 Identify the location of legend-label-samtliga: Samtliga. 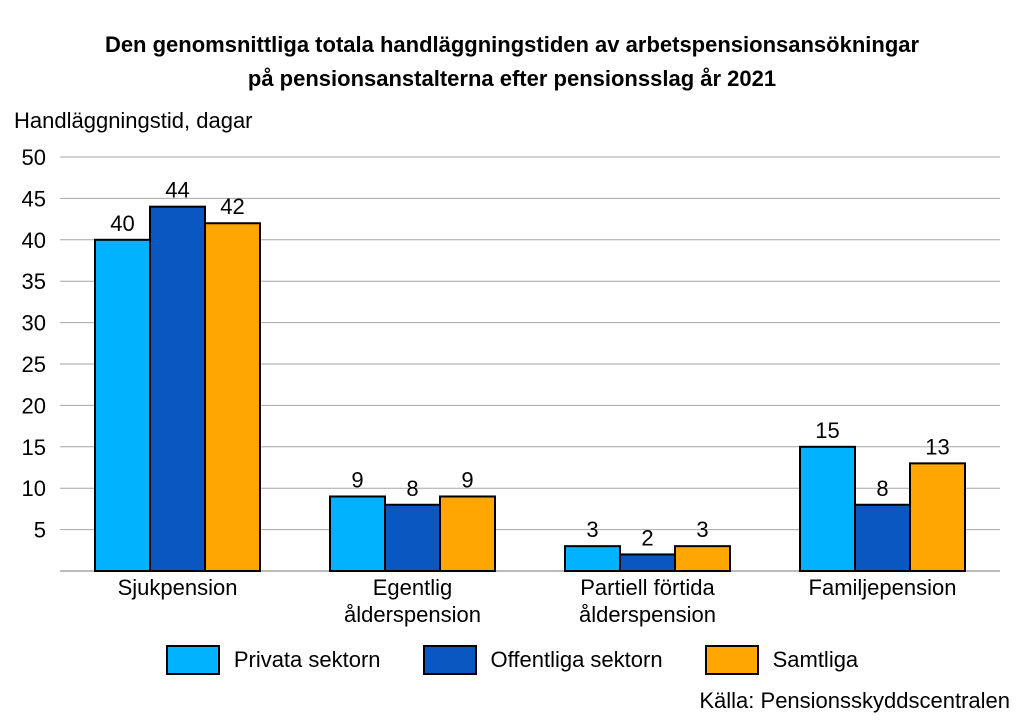
(815, 659).